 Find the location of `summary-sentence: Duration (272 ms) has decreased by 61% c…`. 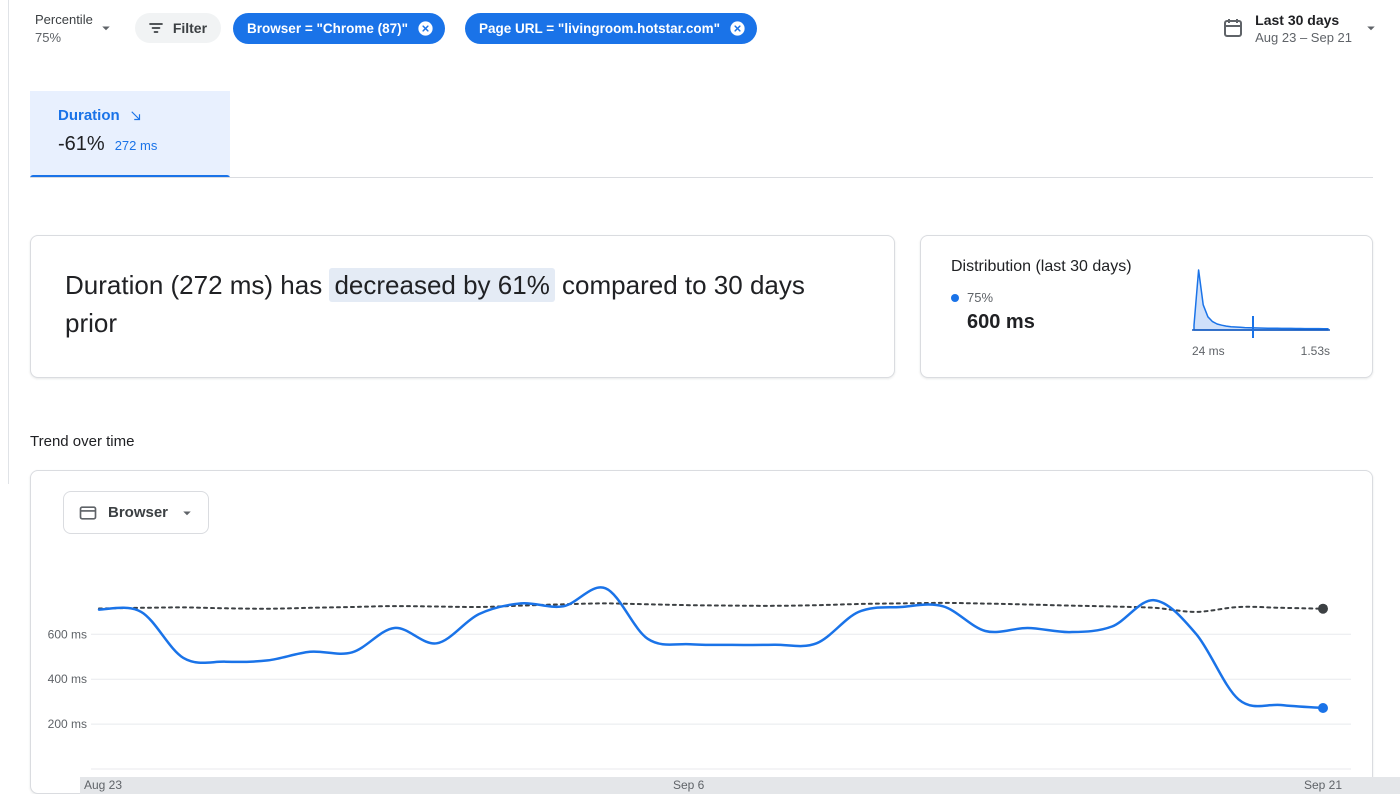

summary-sentence: Duration (272 ms) has decreased by 61% c… is located at coordinates (435, 303).